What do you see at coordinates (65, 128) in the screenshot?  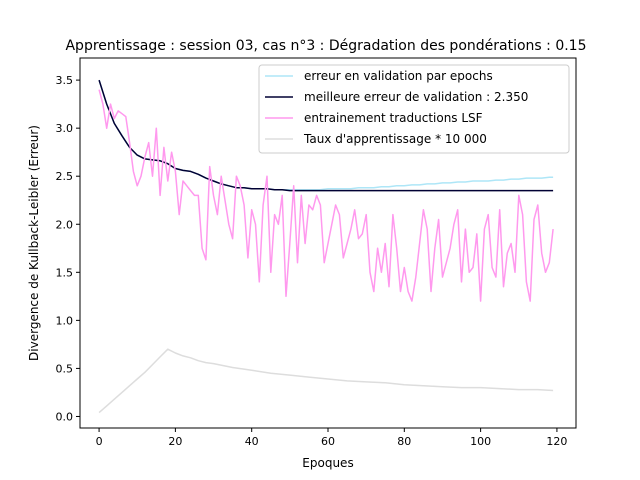 I see `y-tick-label: 3.0` at bounding box center [65, 128].